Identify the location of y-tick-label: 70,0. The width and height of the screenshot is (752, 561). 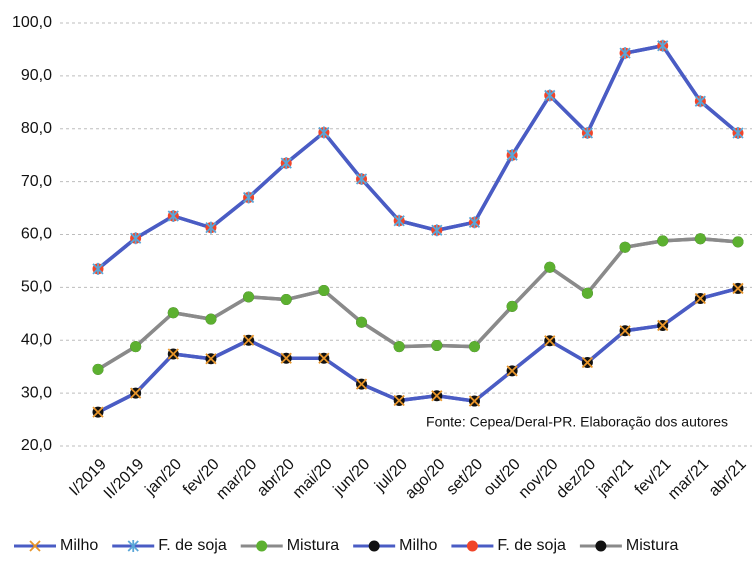
(36, 181).